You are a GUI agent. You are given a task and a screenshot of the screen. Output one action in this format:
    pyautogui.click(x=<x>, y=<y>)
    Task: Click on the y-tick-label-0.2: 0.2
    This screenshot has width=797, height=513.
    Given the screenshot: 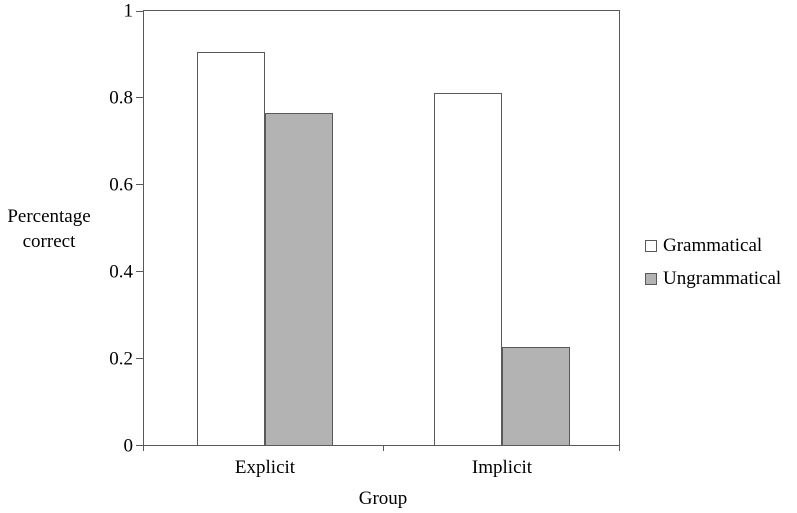 What is the action you would take?
    pyautogui.click(x=121, y=359)
    